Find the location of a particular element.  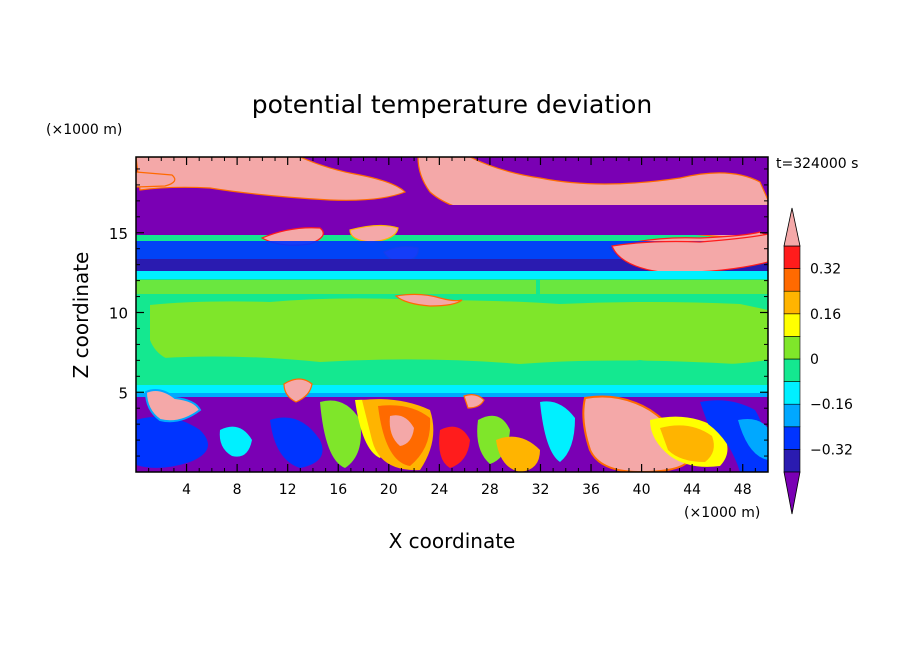

x-tick-label: 40 is located at coordinates (642, 490).